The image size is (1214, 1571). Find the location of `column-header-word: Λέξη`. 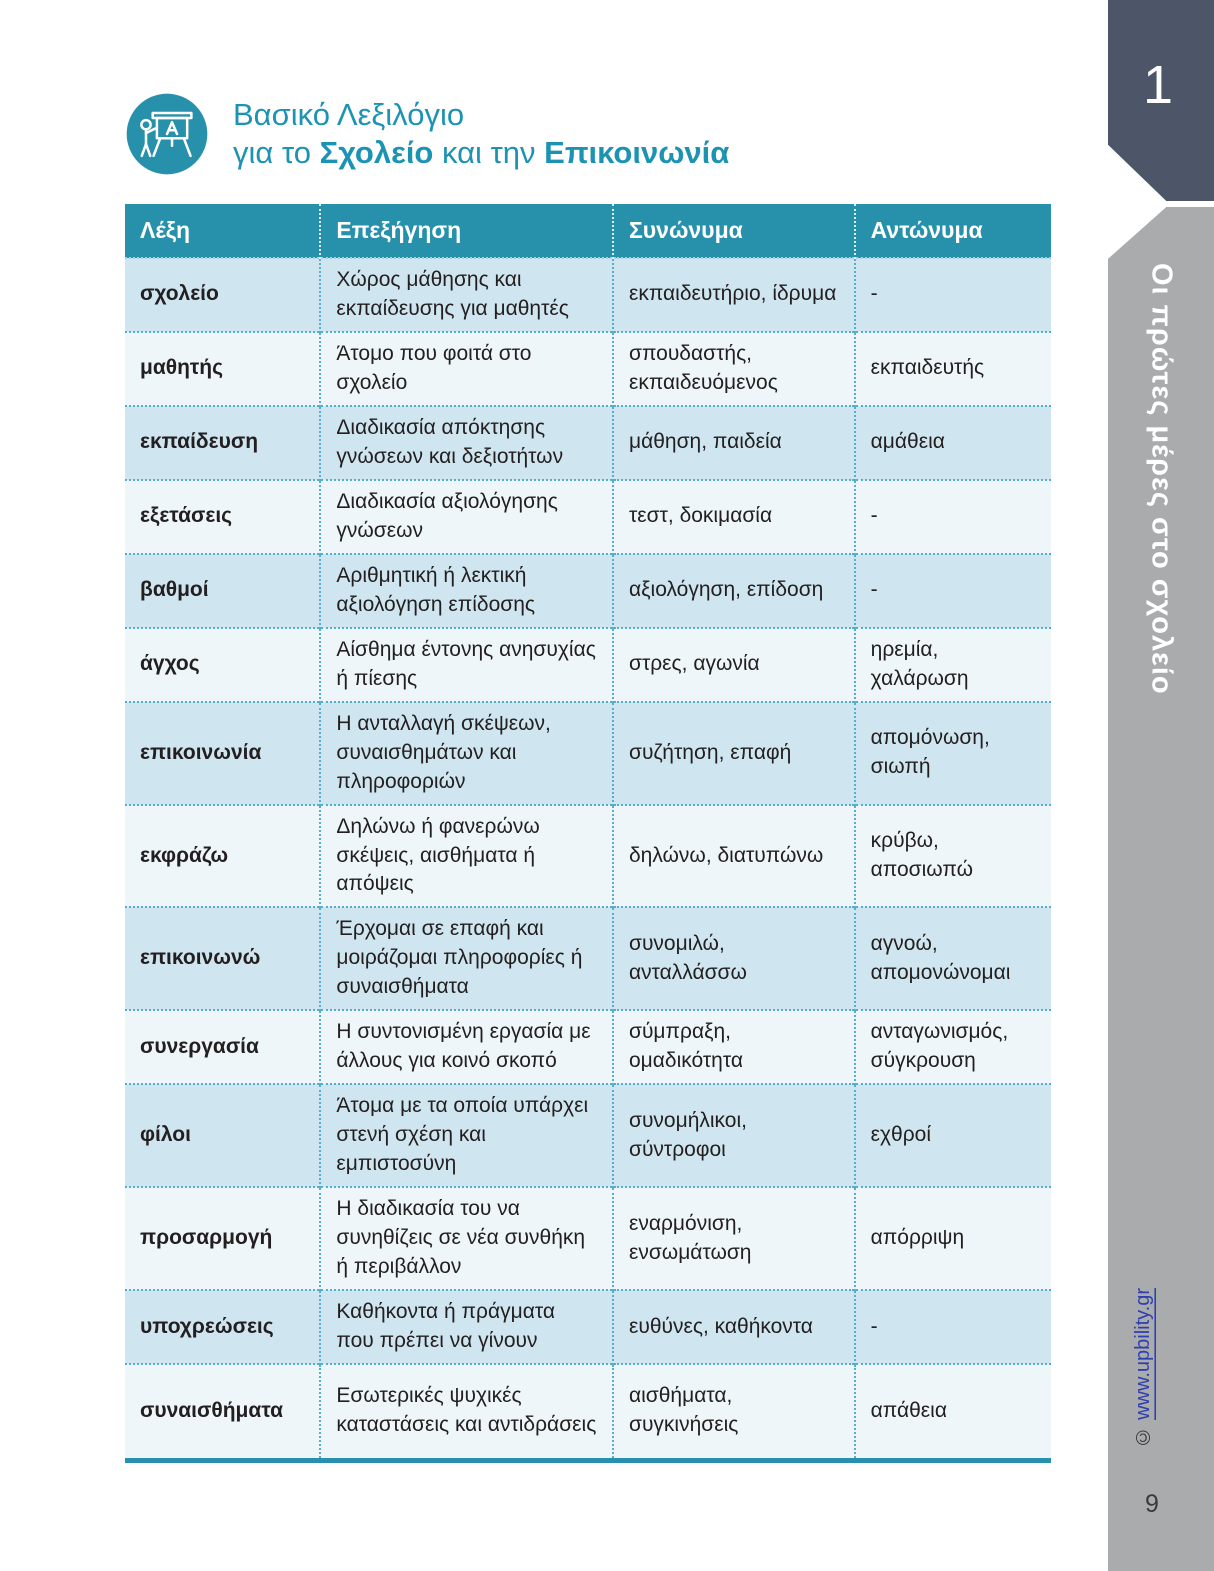

column-header-word: Λέξη is located at coordinates (223, 231).